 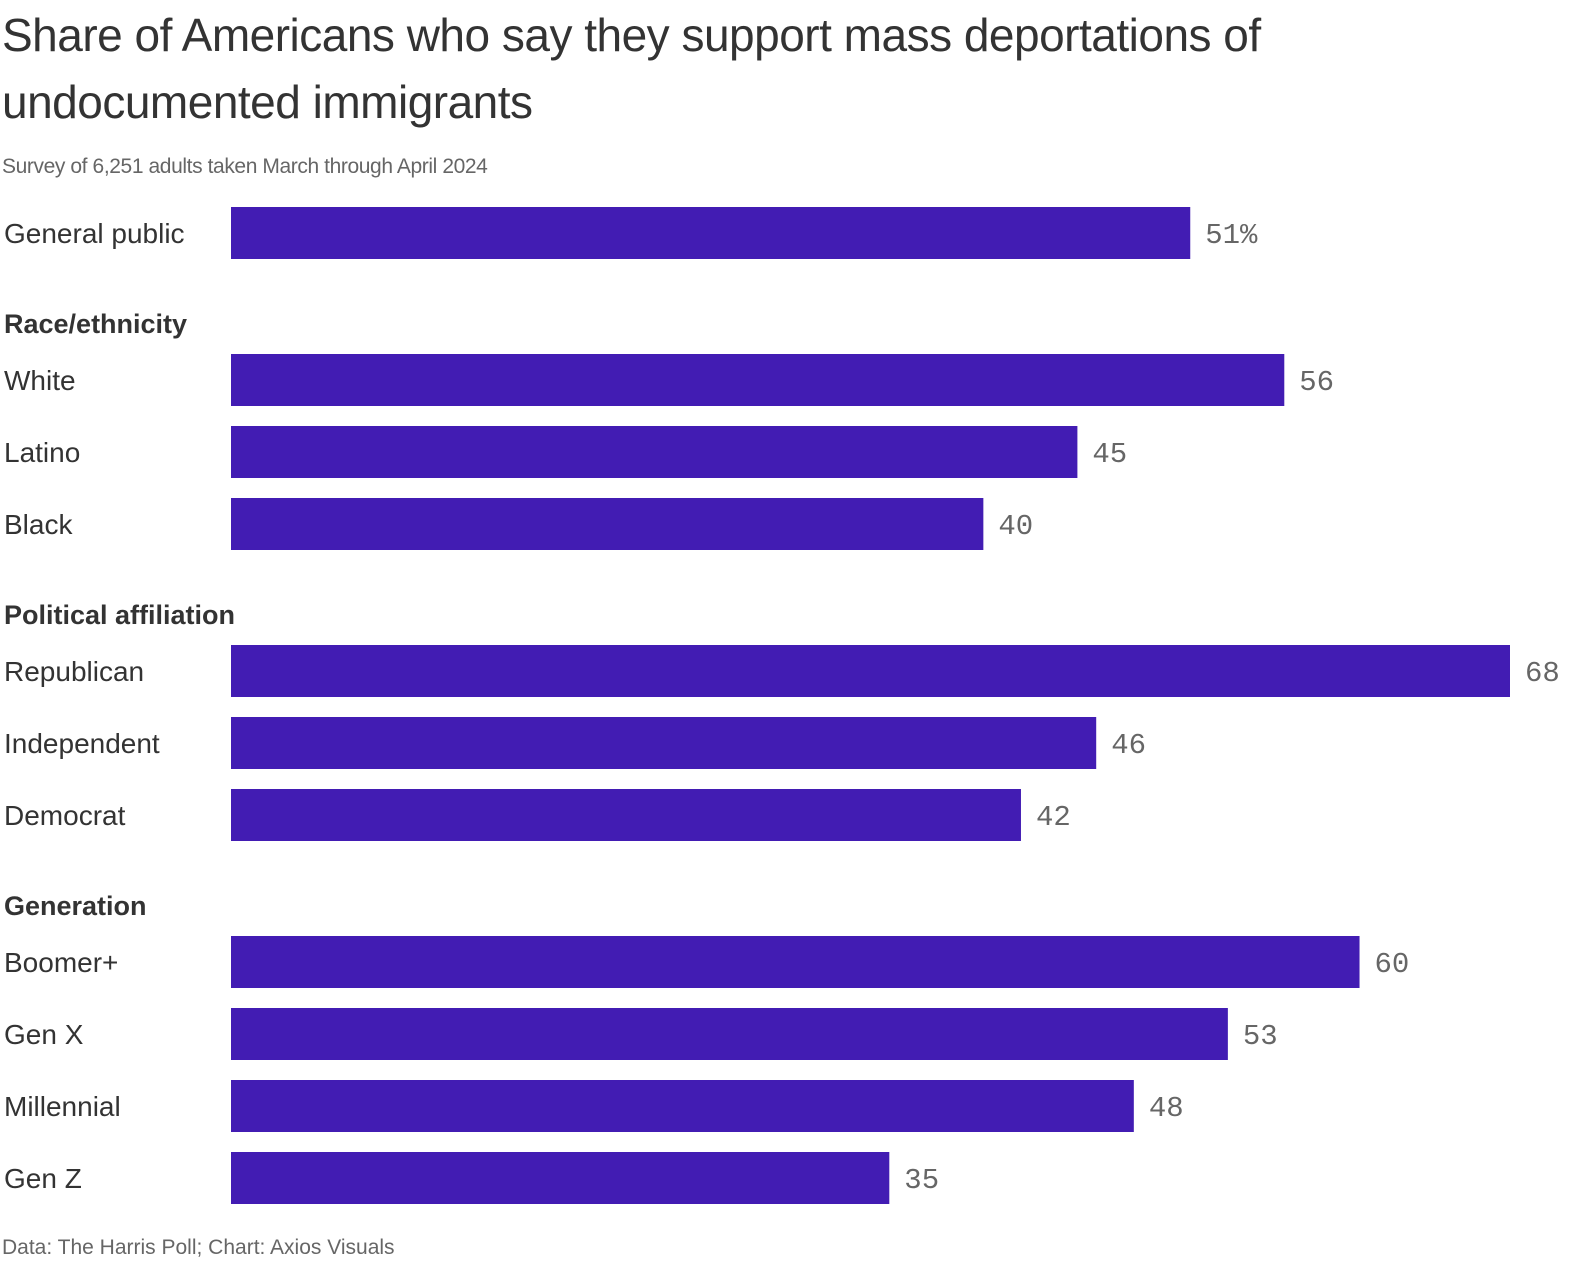 What do you see at coordinates (74, 671) in the screenshot?
I see `category-label: Republican` at bounding box center [74, 671].